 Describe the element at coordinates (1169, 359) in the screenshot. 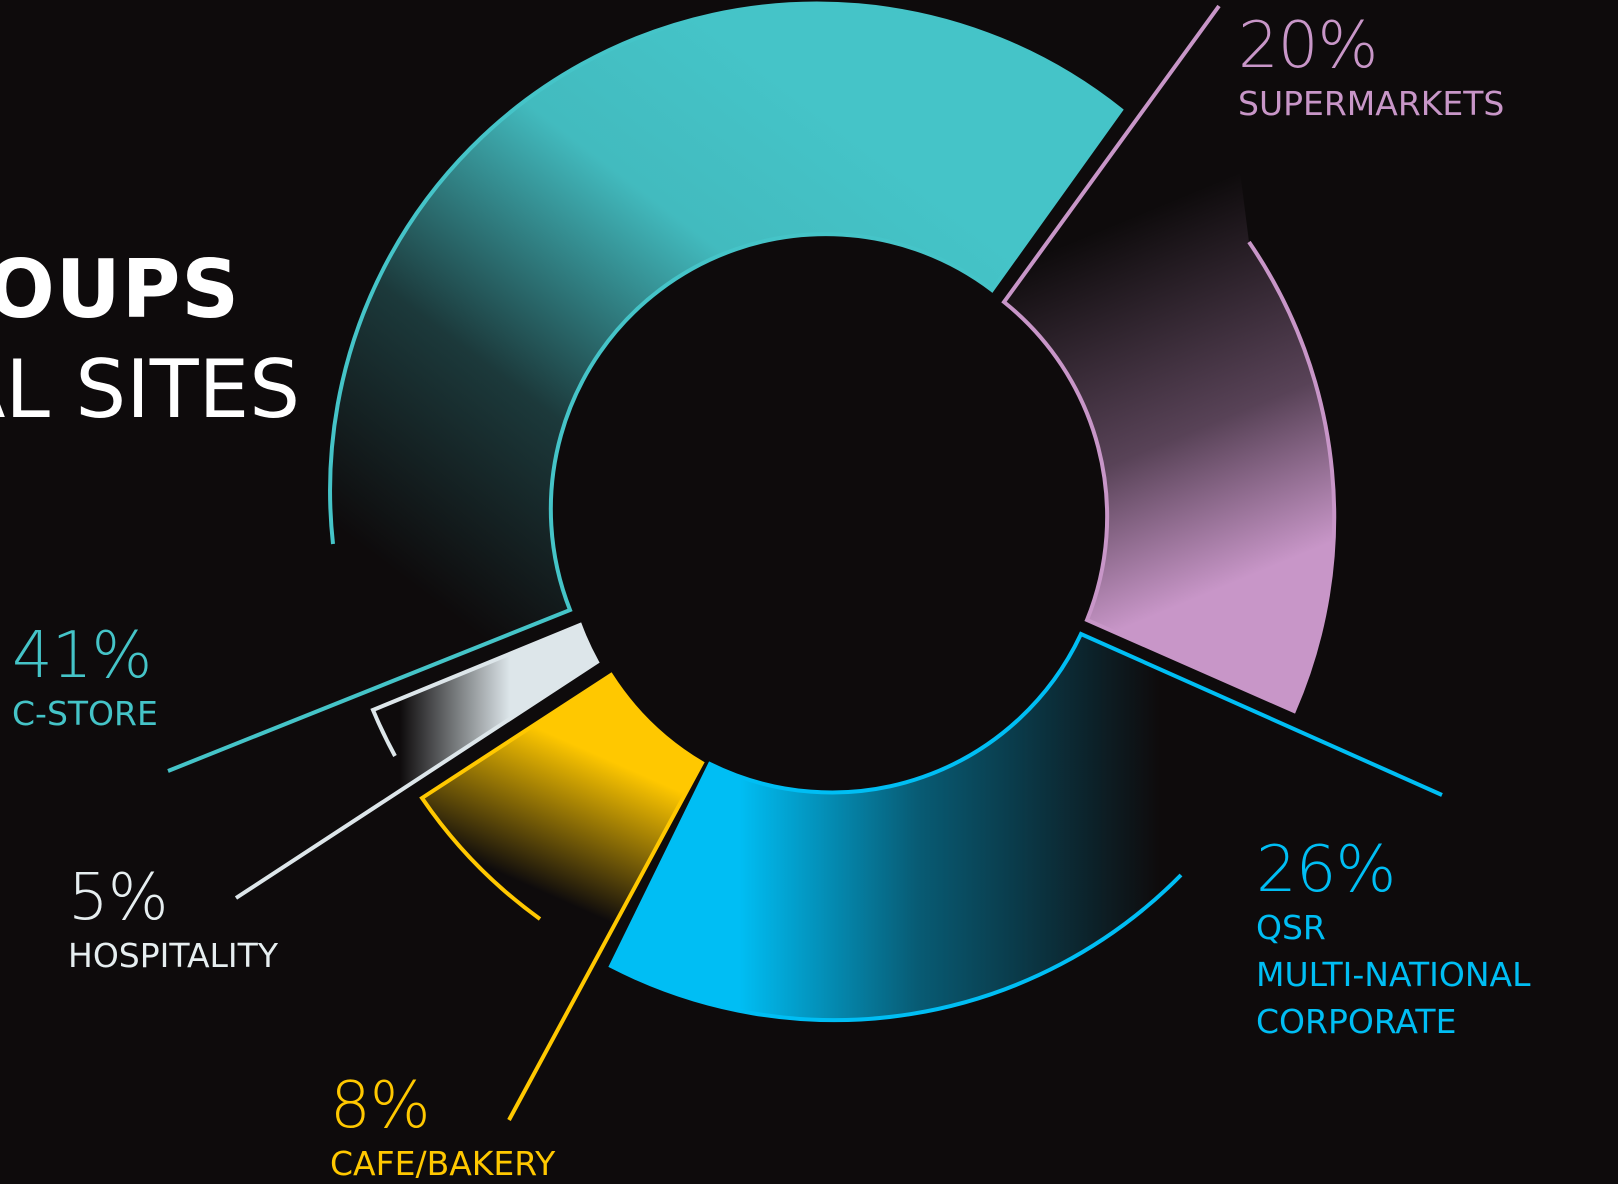

I see `slice-supermarkets` at that location.